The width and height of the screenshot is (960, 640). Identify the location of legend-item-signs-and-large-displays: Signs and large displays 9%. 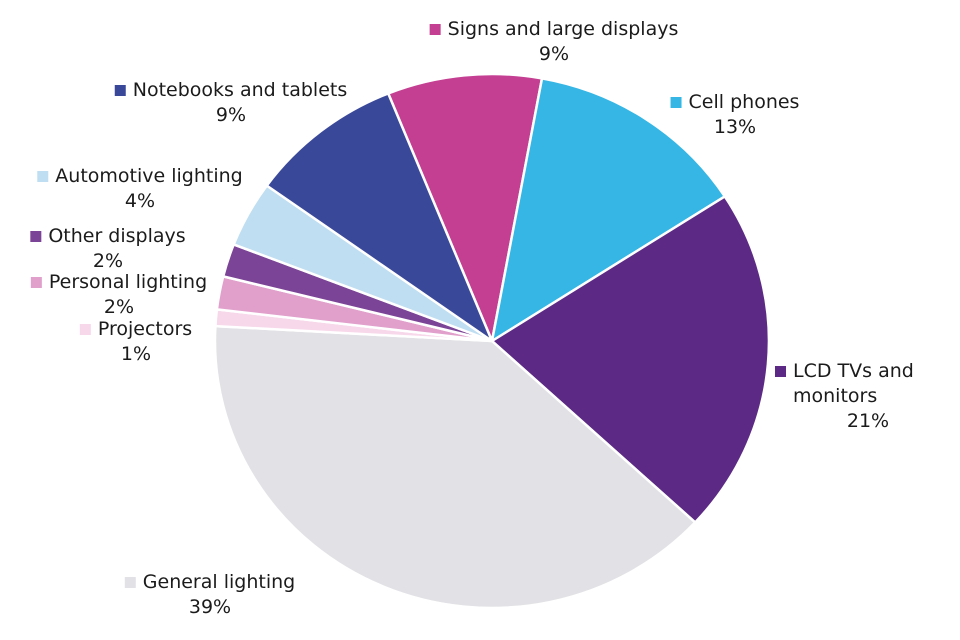
(554, 42).